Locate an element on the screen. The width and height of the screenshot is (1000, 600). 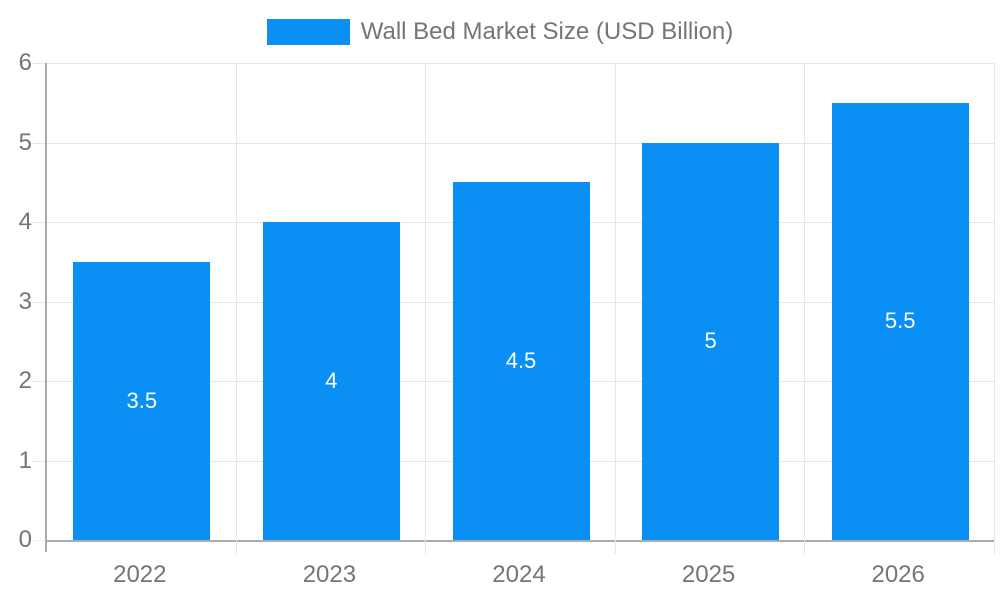
x-tick-label: 2023 is located at coordinates (329, 574).